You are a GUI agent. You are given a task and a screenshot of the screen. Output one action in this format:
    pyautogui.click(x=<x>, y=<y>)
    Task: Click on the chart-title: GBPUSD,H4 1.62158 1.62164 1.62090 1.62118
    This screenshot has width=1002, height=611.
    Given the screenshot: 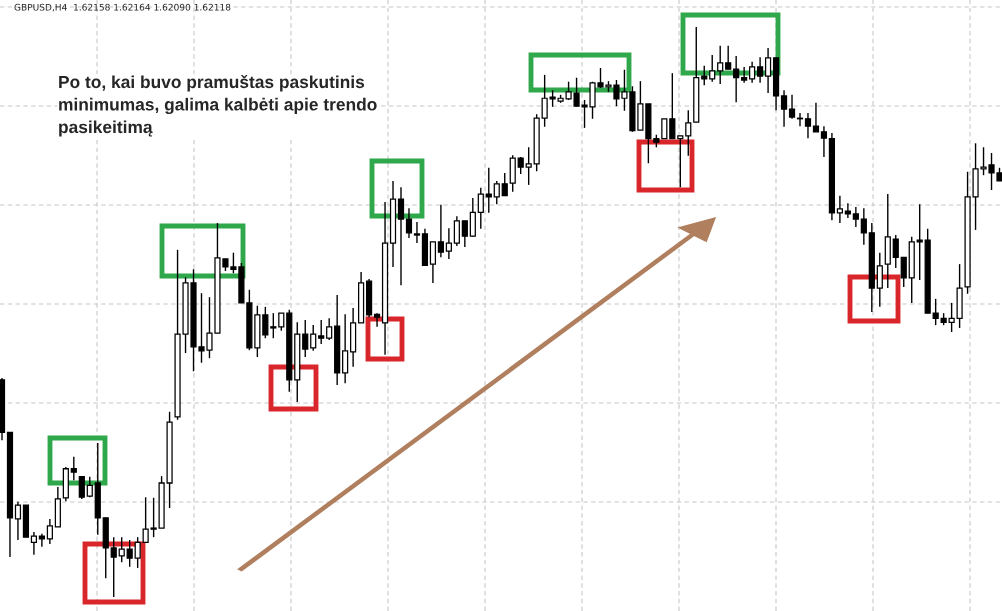 What is the action you would take?
    pyautogui.click(x=122, y=7)
    